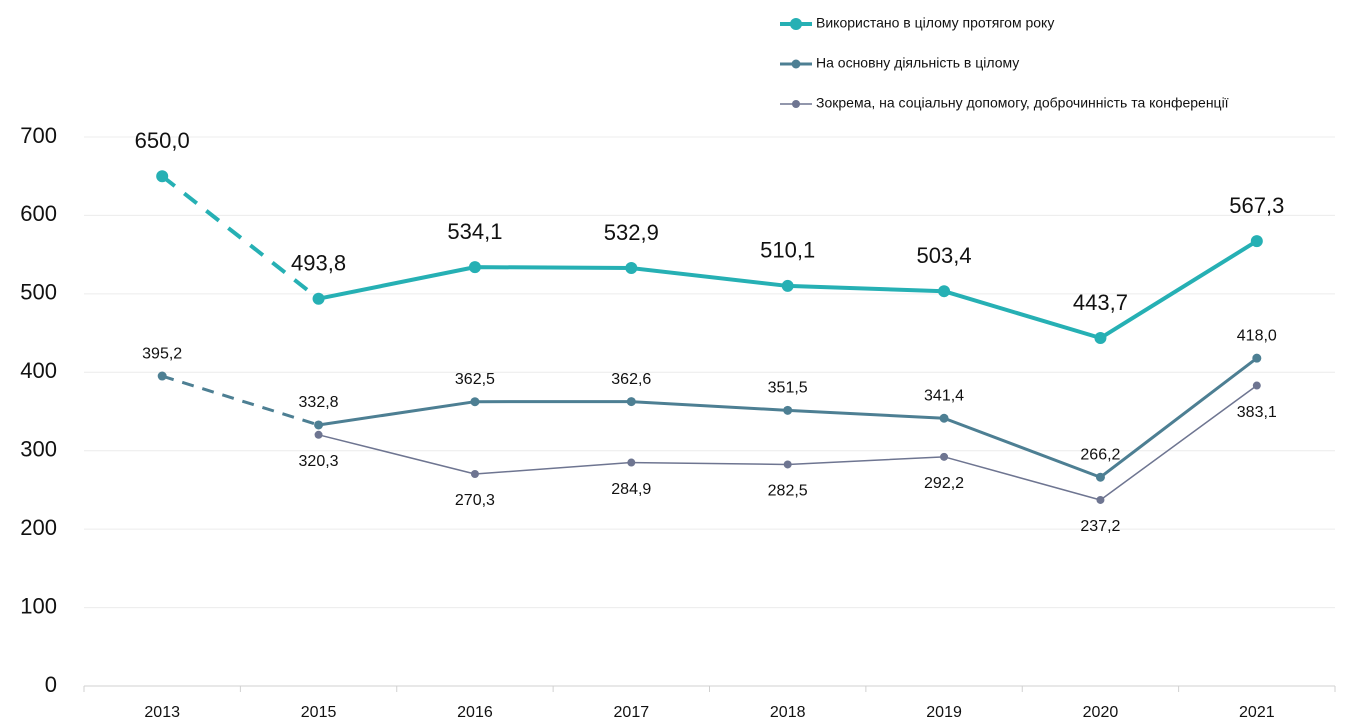 The height and width of the screenshot is (723, 1355). What do you see at coordinates (38, 292) in the screenshot?
I see `y-tick-label: 500` at bounding box center [38, 292].